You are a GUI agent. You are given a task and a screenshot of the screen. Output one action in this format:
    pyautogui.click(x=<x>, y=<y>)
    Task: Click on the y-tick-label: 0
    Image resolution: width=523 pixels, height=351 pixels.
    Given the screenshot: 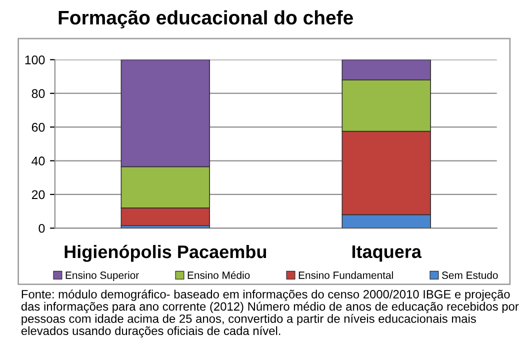 What is the action you would take?
    pyautogui.click(x=41, y=228)
    